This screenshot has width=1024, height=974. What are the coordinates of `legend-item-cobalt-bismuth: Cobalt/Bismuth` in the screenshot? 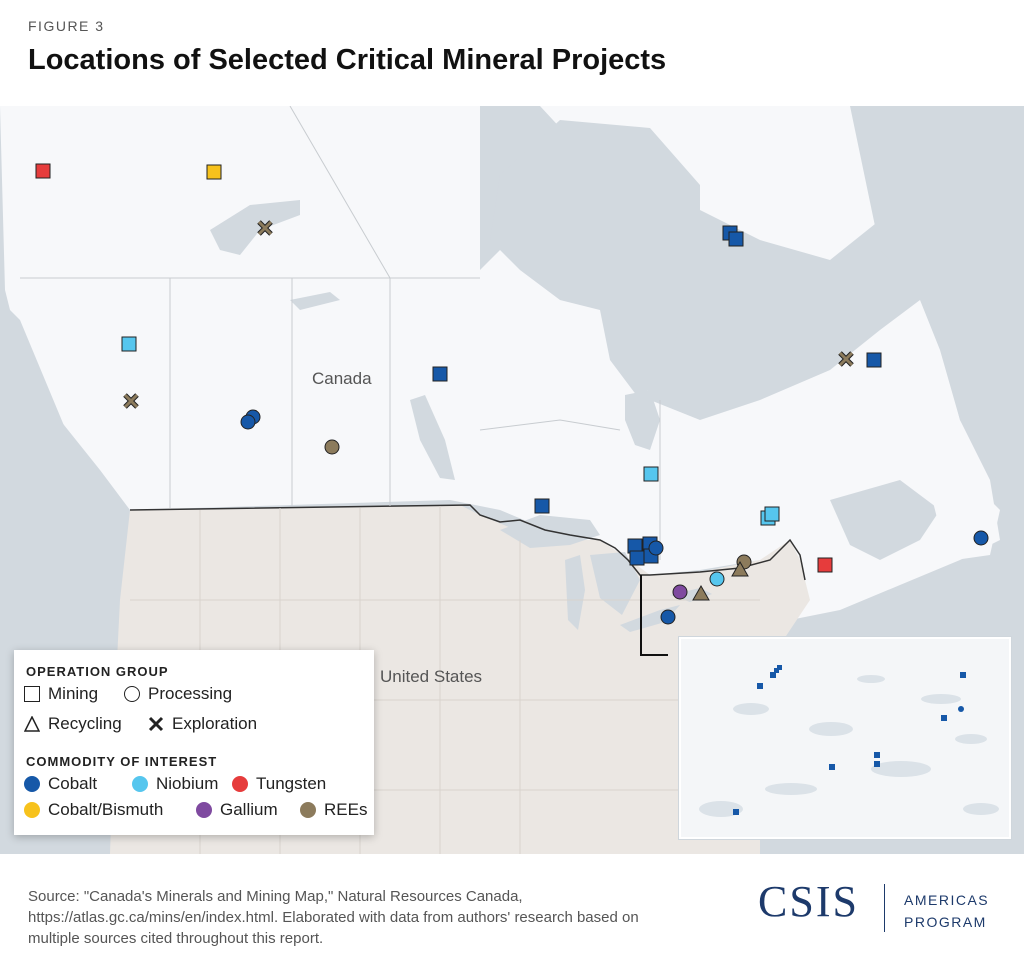 It's located at (93, 810).